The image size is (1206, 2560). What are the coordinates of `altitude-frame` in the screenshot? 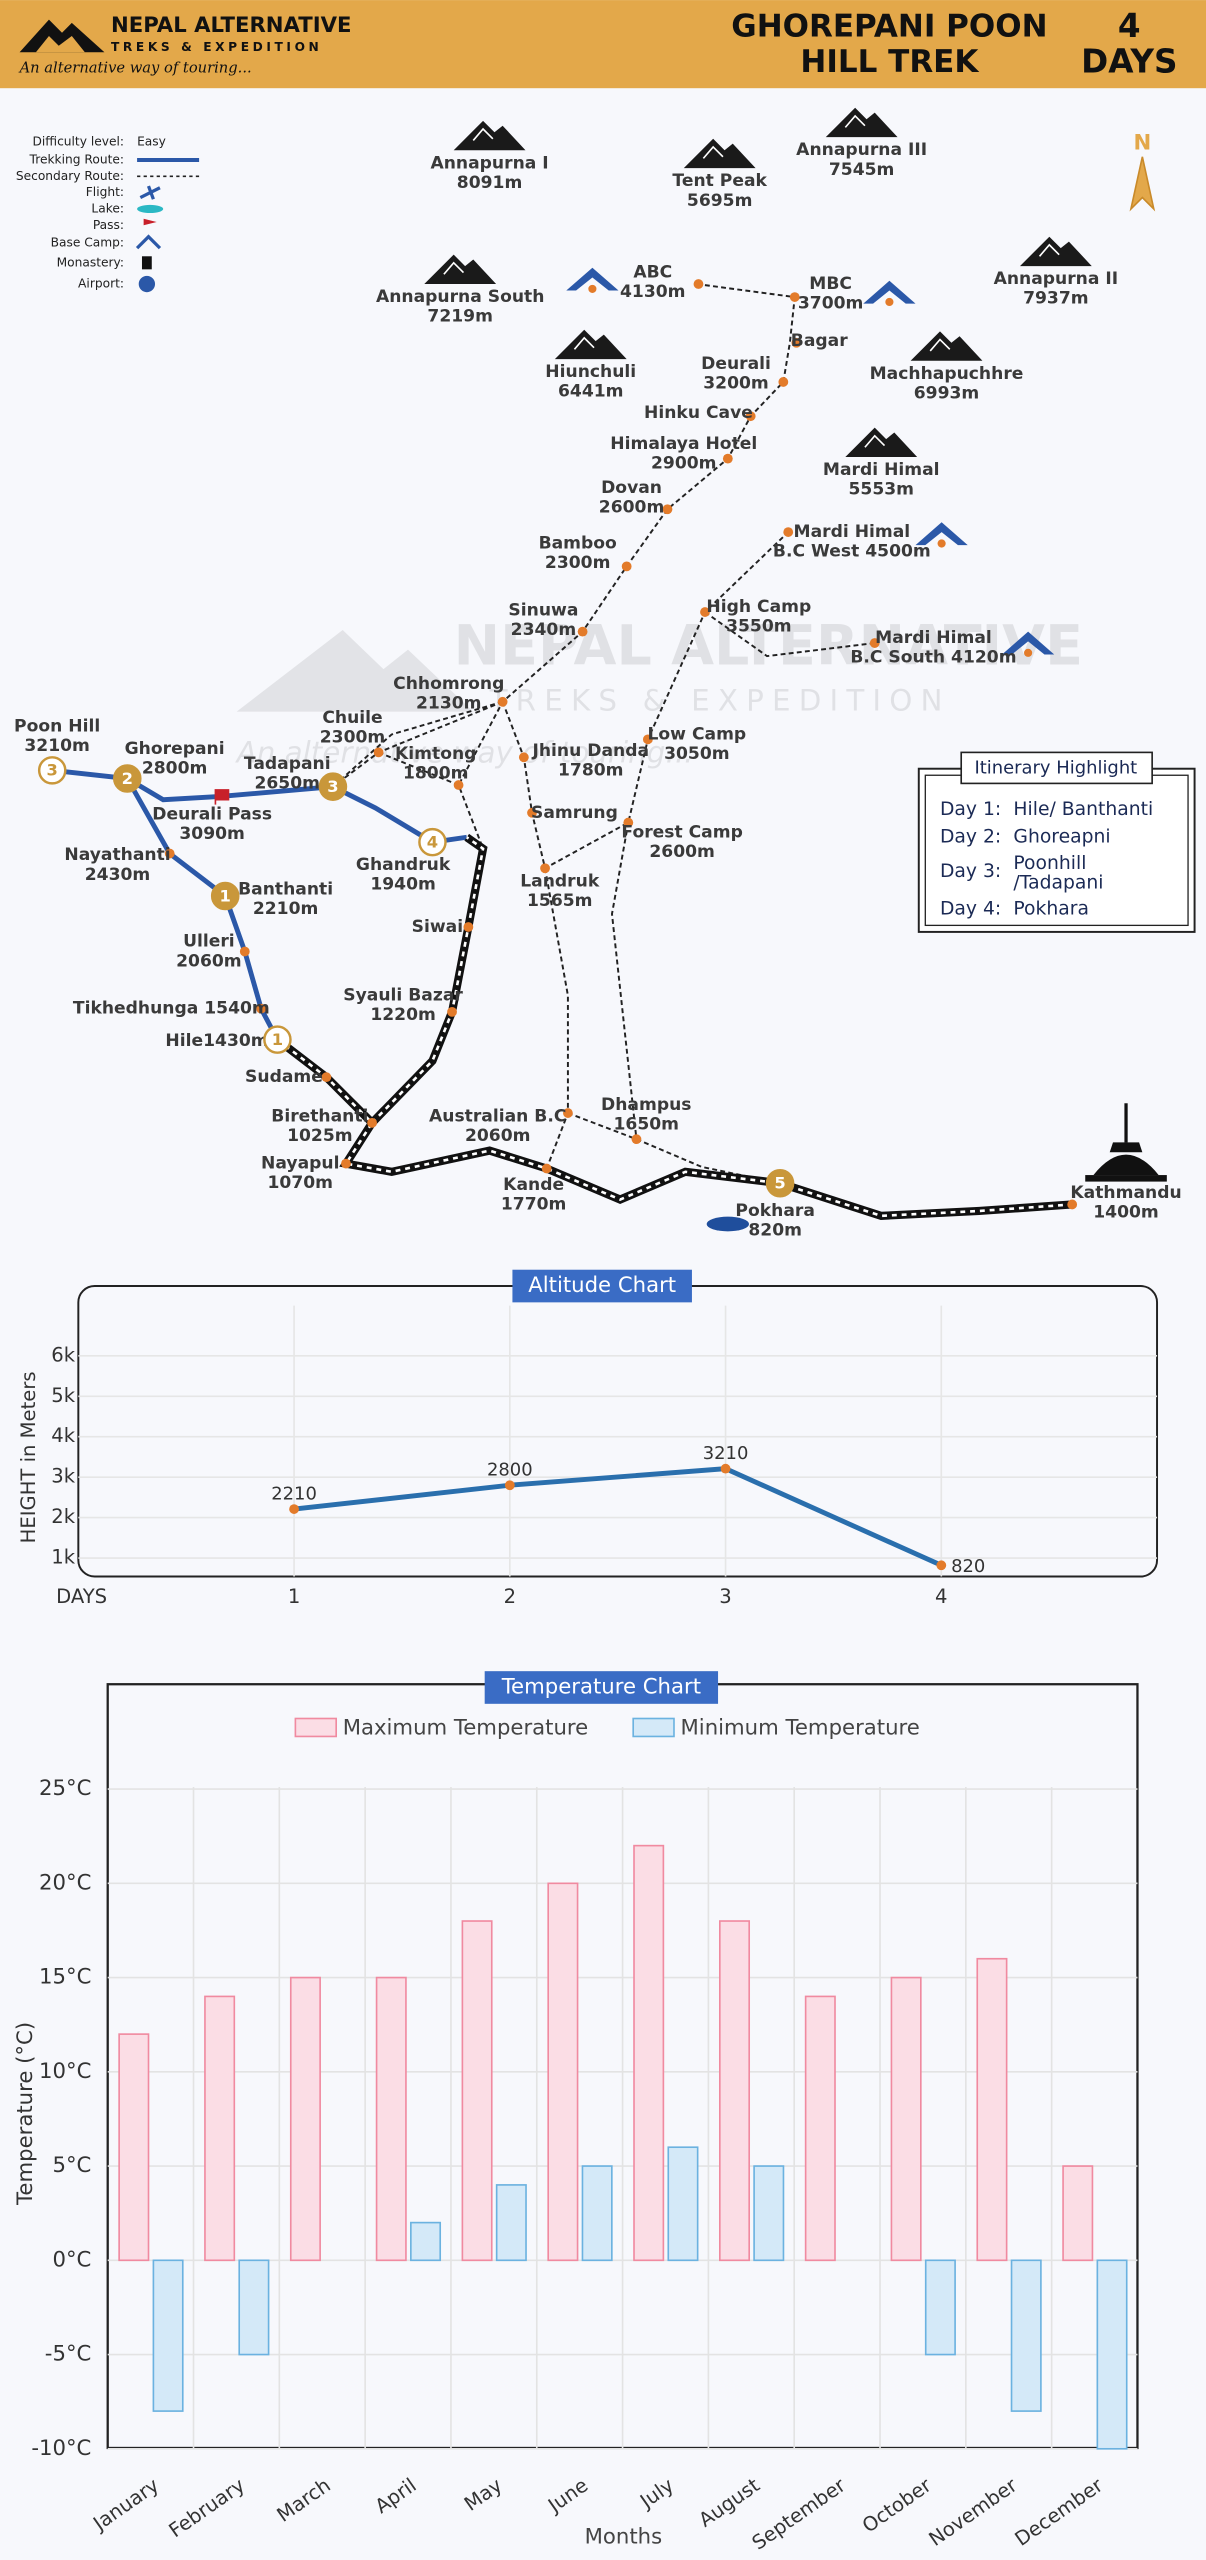 It's located at (618, 1431).